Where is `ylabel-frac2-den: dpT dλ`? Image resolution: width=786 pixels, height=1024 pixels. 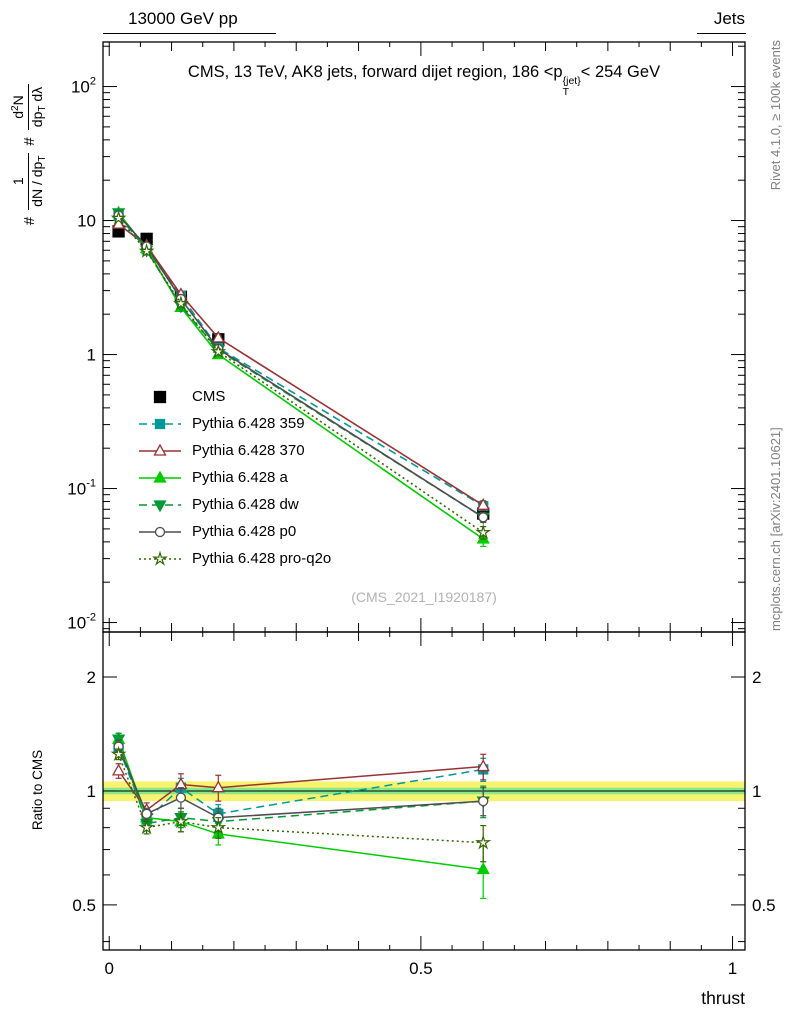
ylabel-frac2-den: dpT dλ is located at coordinates (38, 107).